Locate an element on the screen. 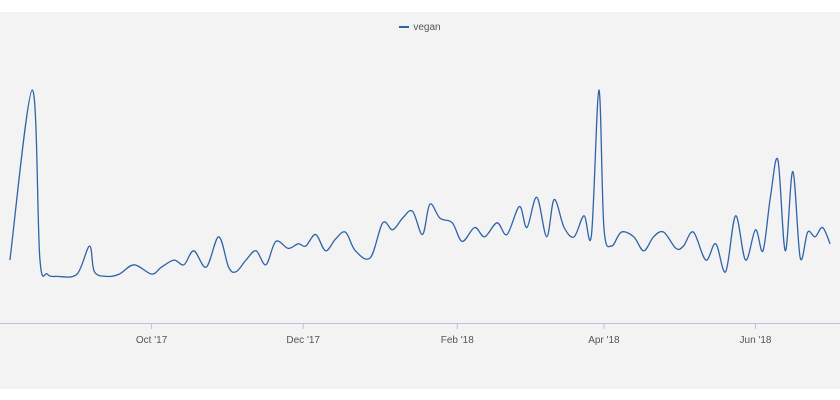  x-tick-label: Oct '17 is located at coordinates (152, 340).